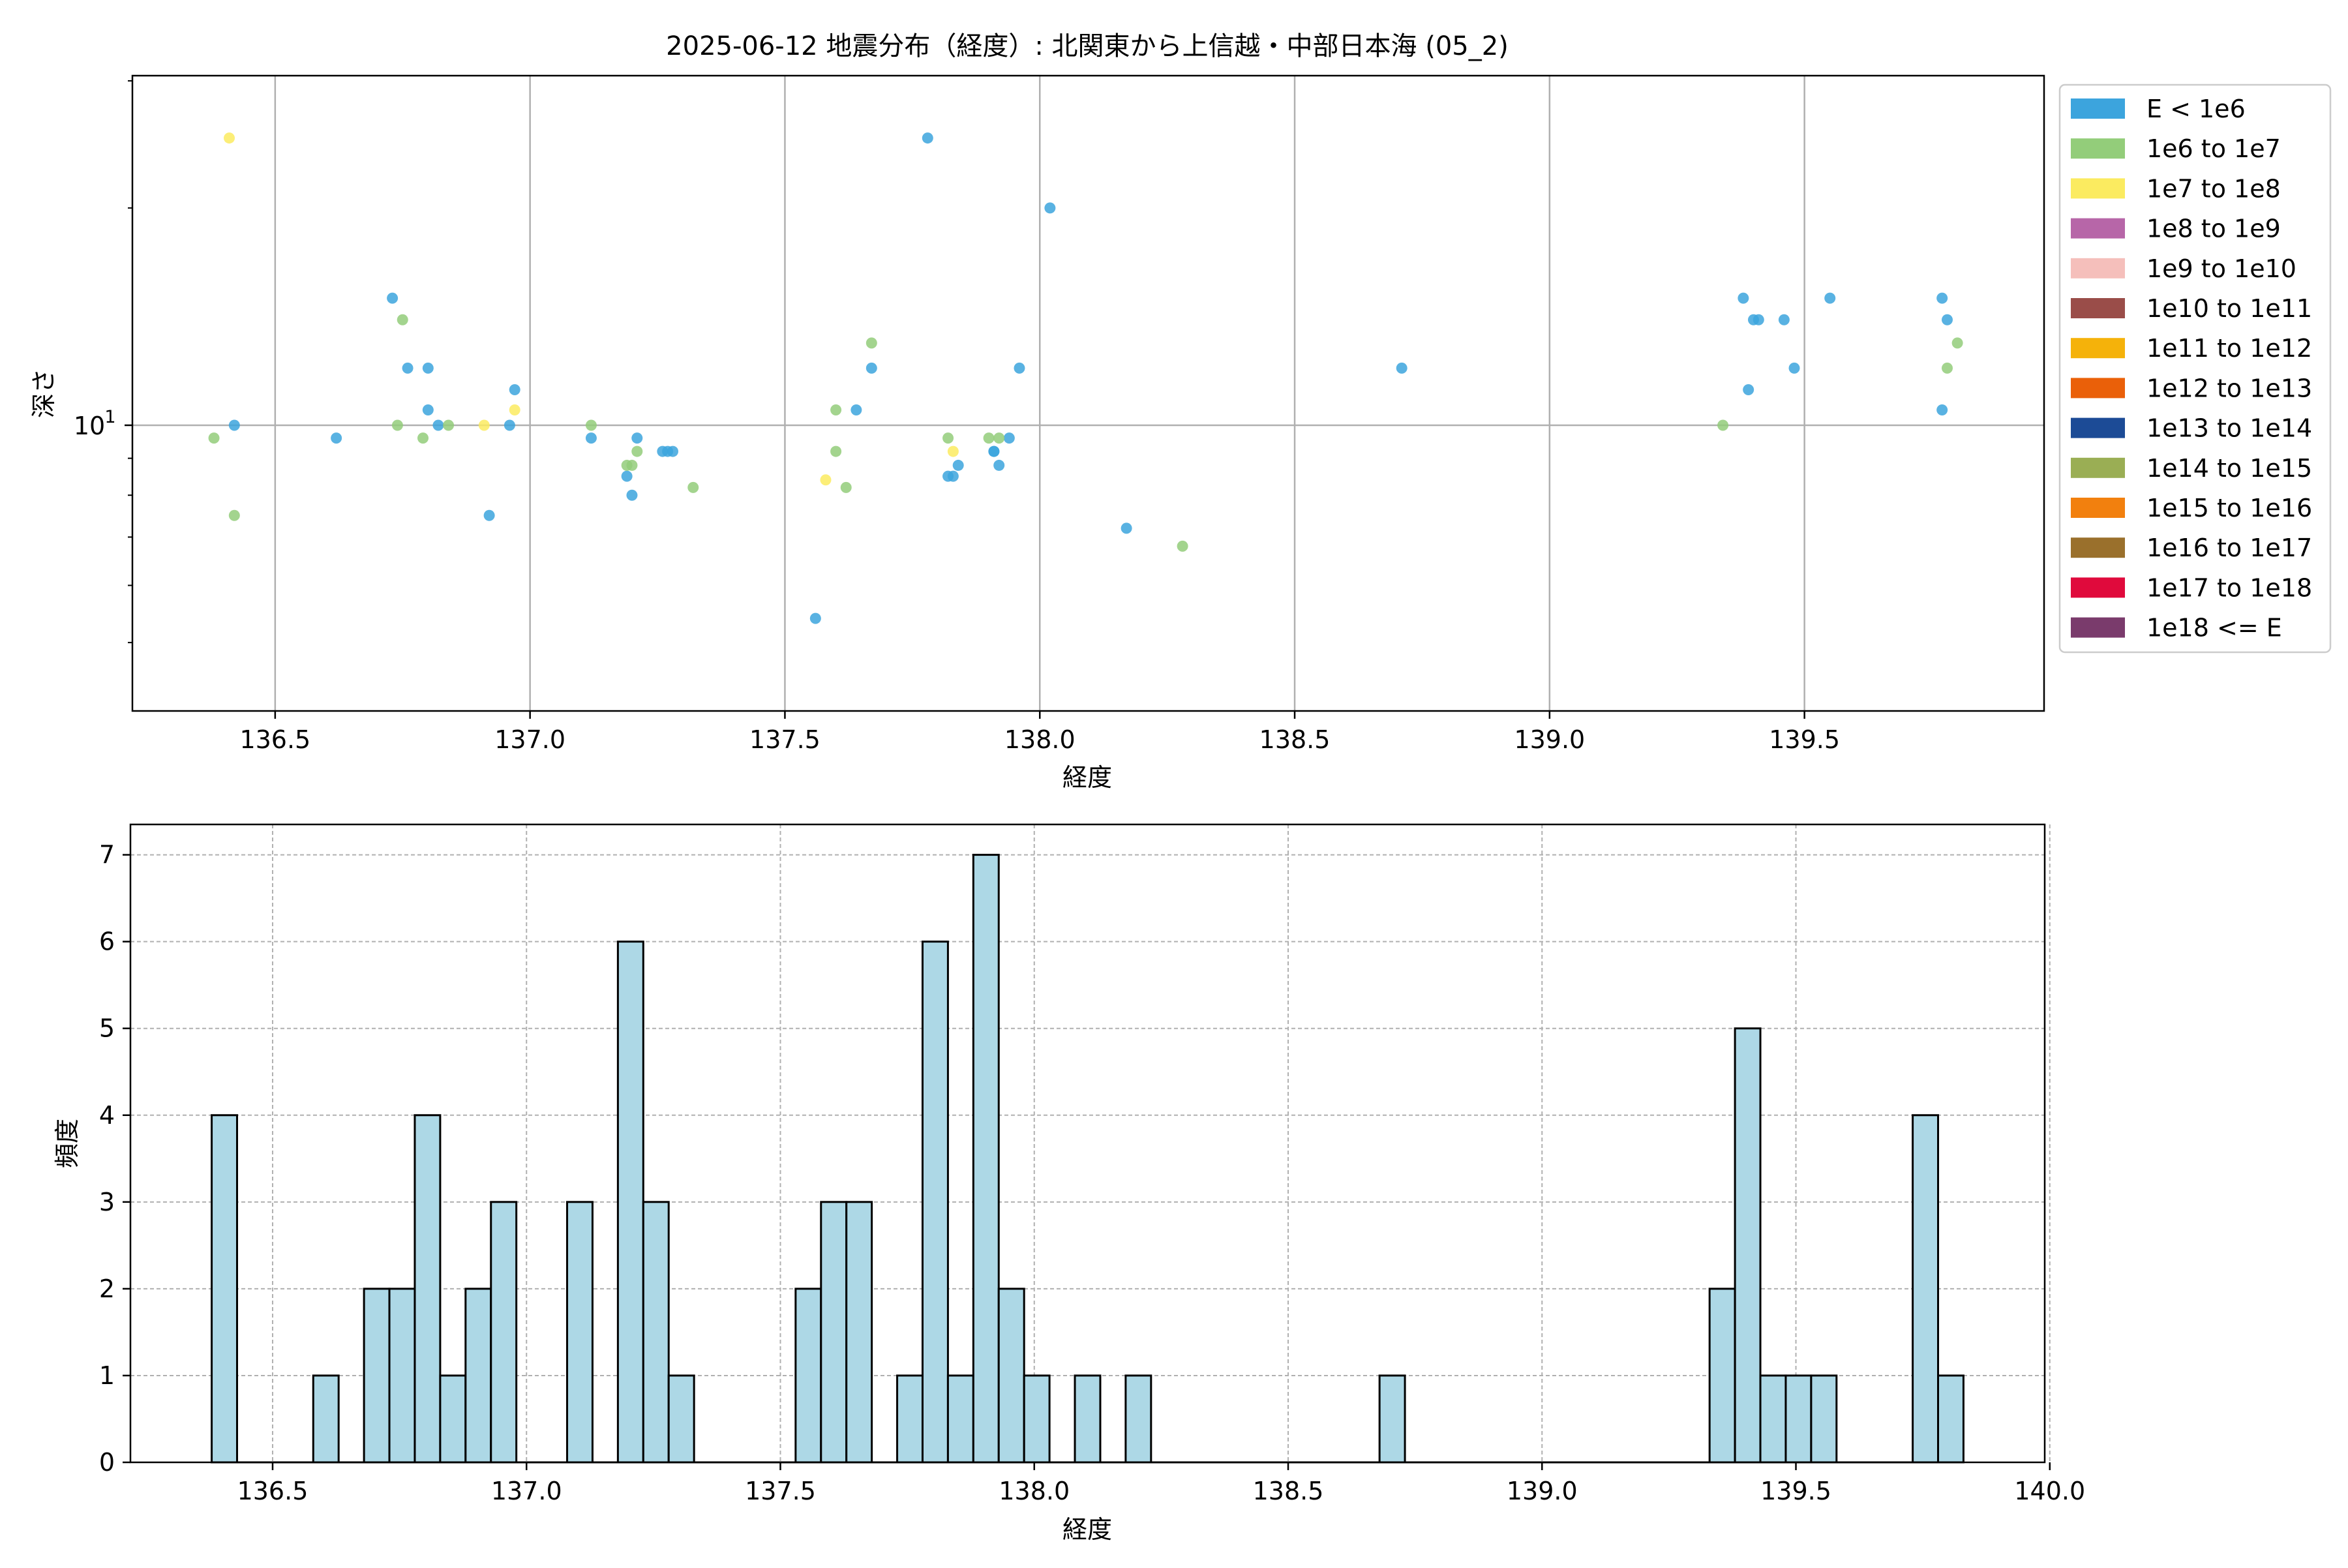  Describe the element at coordinates (2229, 587) in the screenshot. I see `legend-label: 1e17 to 1e18` at that location.